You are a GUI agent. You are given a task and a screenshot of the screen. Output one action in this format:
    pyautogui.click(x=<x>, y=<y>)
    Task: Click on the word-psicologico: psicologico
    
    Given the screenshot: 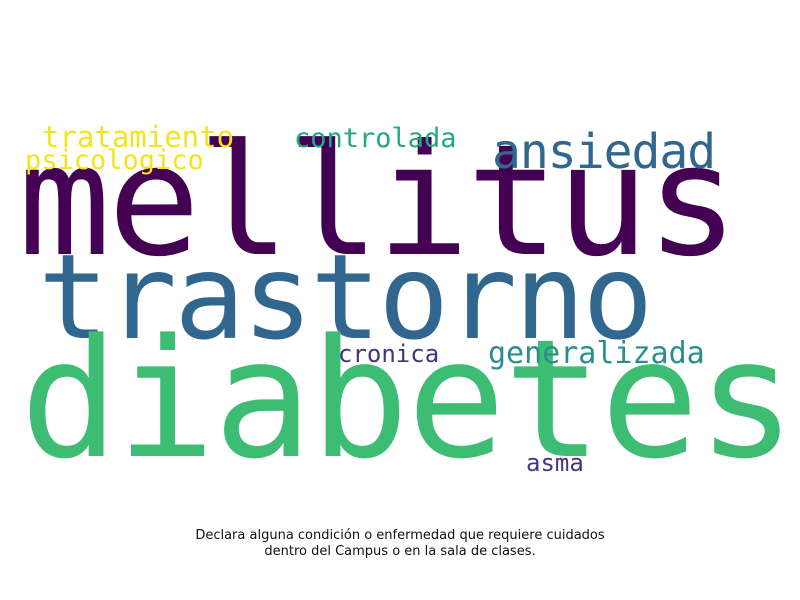 What is the action you would take?
    pyautogui.click(x=114, y=160)
    